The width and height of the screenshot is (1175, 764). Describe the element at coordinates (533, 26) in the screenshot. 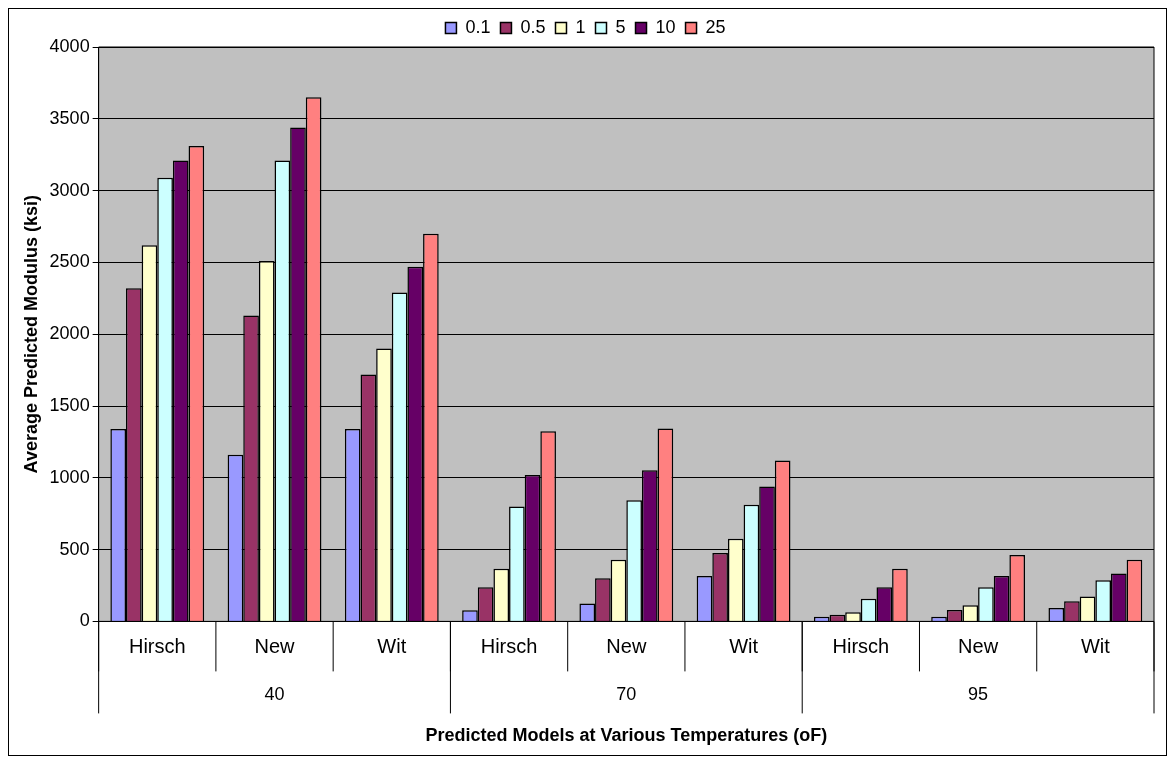

I see `legend-label: 0.5` at that location.